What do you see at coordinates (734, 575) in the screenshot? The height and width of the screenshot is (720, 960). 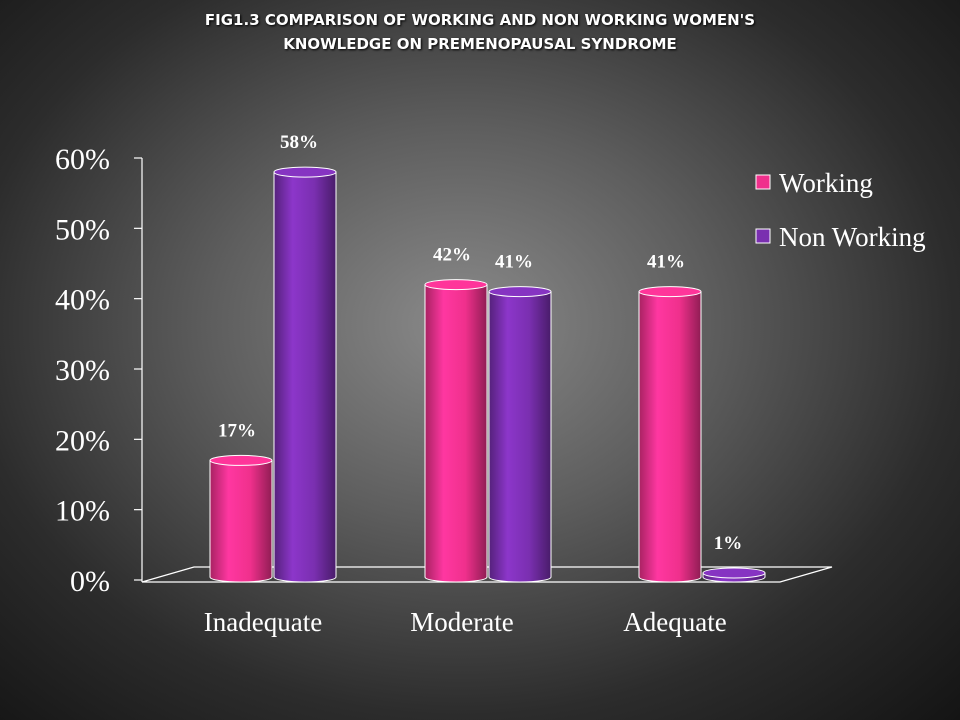 I see `bar-adequate-non-working` at bounding box center [734, 575].